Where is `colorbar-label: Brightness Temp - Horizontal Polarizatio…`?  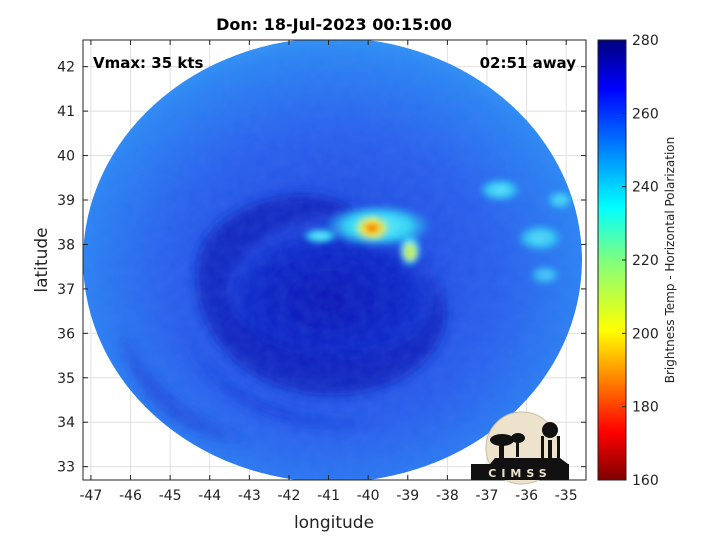 colorbar-label: Brightness Temp - Horizontal Polarizatio… is located at coordinates (670, 260).